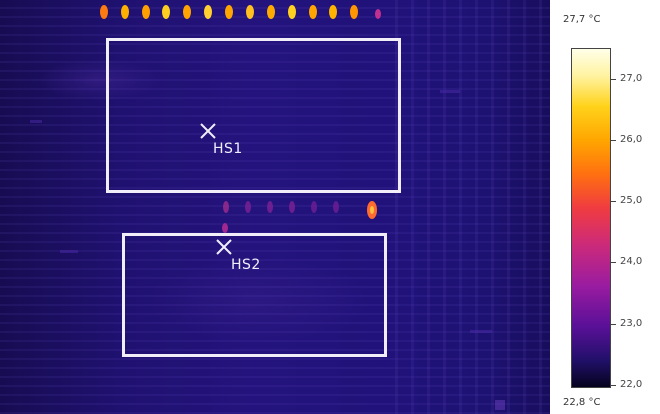 The image size is (660, 414). I want to click on middle-warm-row, so click(281, 207).